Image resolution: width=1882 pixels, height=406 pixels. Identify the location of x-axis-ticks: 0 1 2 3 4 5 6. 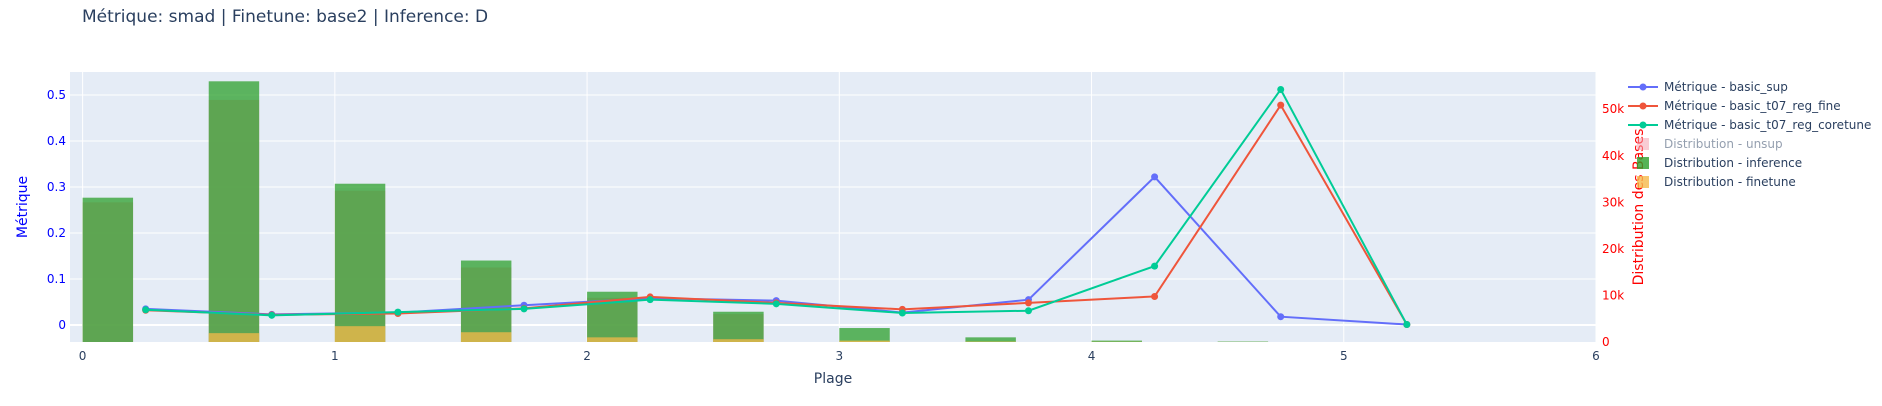
(839, 356).